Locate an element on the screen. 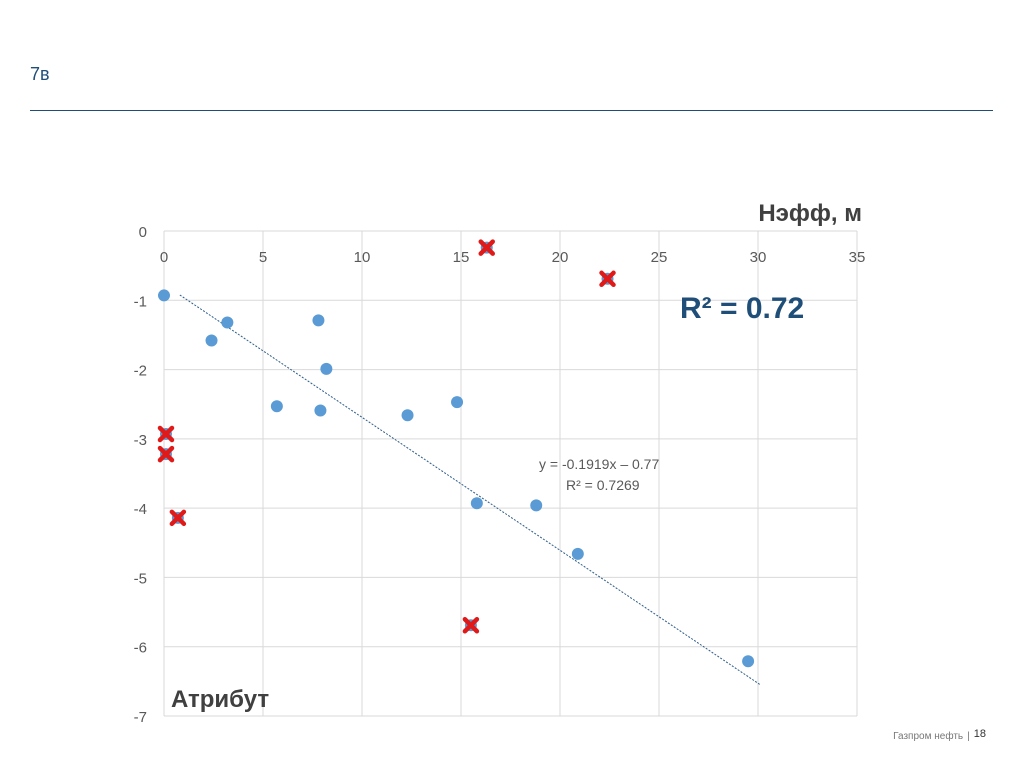 The height and width of the screenshot is (767, 1024). x-tick-label-2: 10 is located at coordinates (362, 257).